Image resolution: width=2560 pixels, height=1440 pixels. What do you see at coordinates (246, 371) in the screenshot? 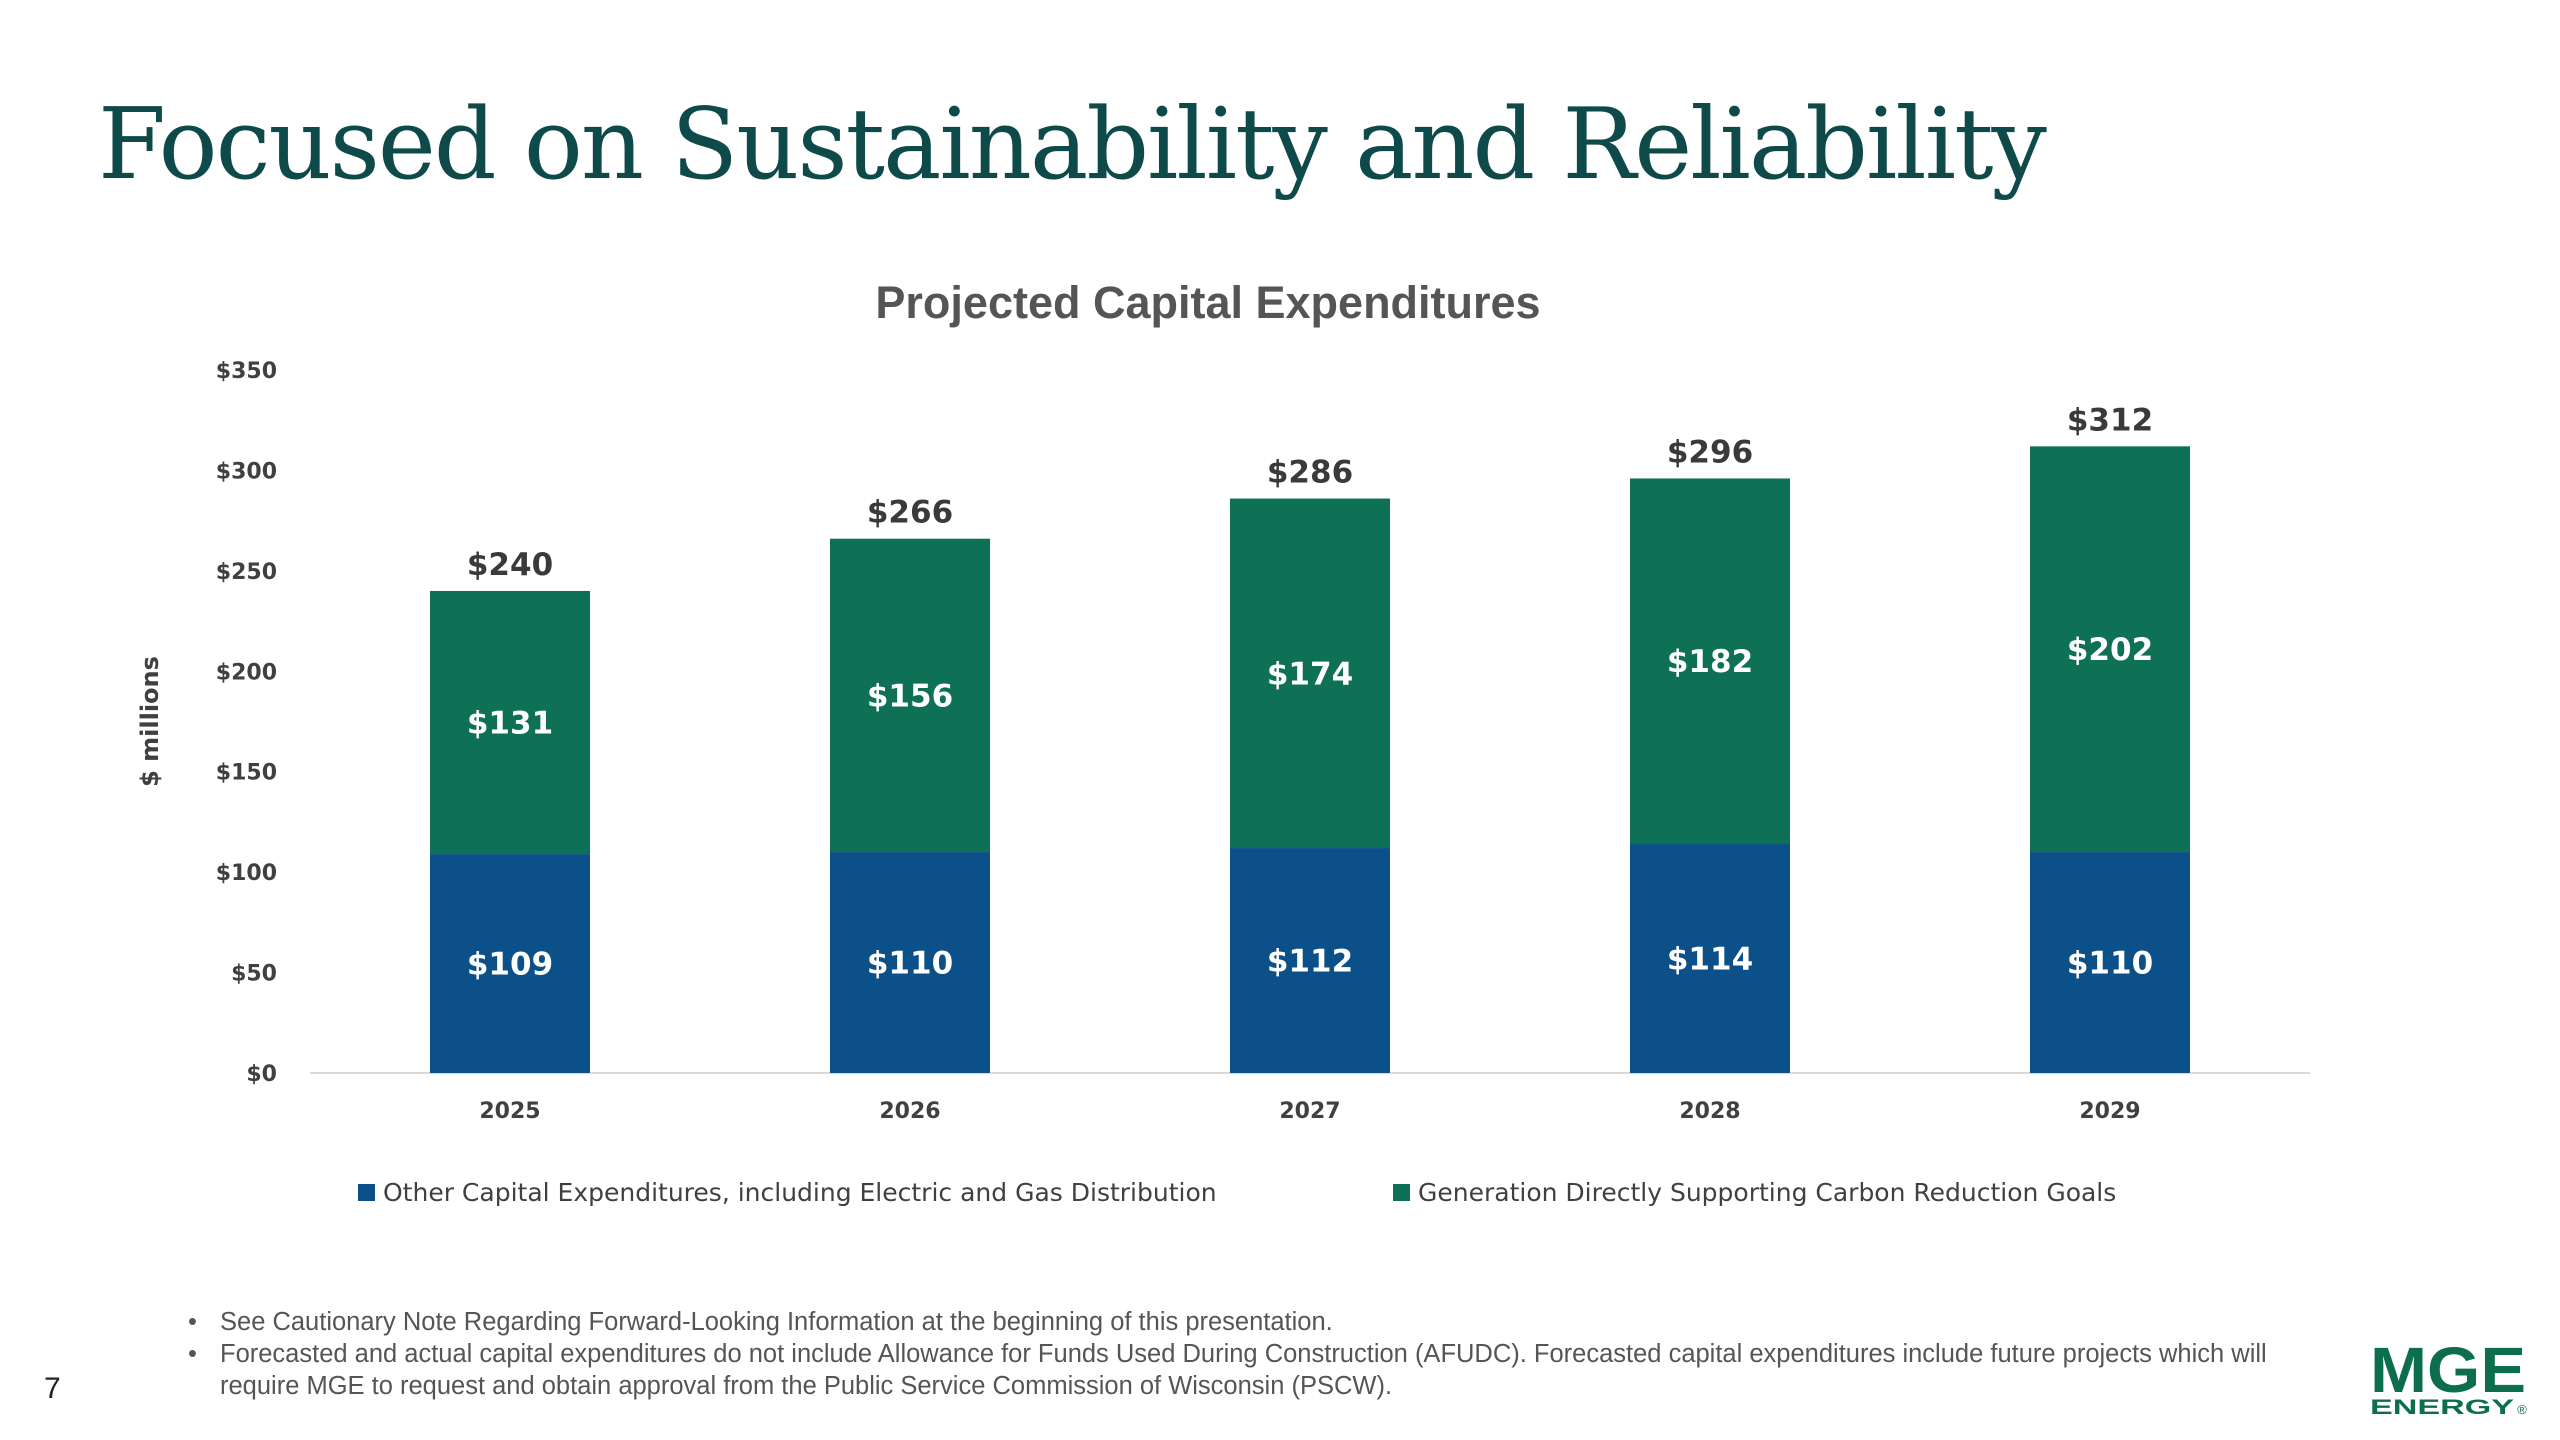
I see `y-tick-label: $350` at bounding box center [246, 371].